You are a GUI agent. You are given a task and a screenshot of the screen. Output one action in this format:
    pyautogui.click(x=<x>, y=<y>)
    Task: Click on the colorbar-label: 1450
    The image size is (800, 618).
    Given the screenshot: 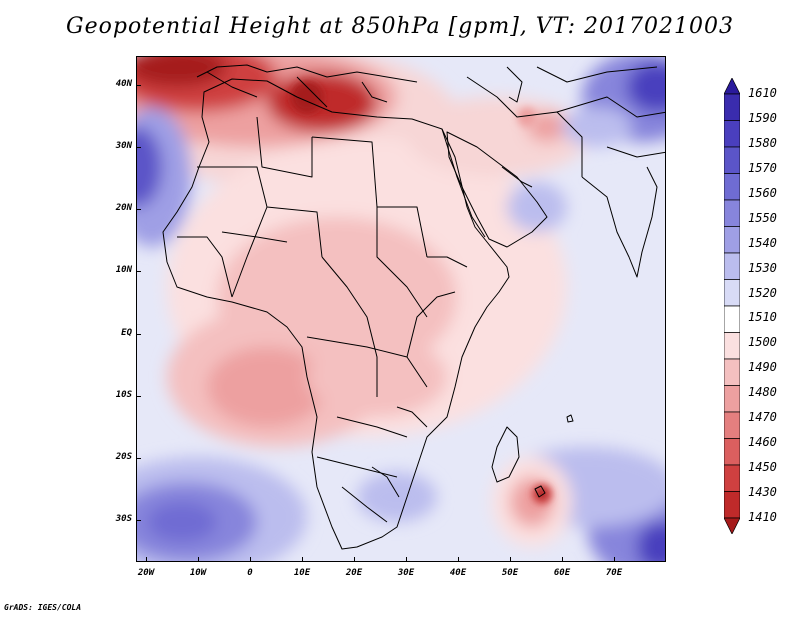 What is the action you would take?
    pyautogui.click(x=762, y=467)
    